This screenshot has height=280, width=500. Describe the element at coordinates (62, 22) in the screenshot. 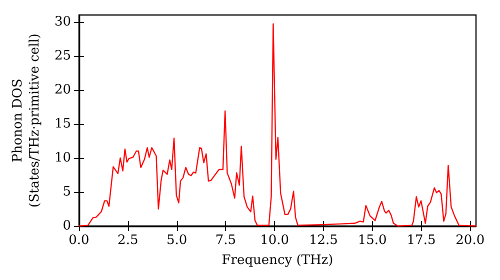

I see `y-tick-label: 30` at that location.